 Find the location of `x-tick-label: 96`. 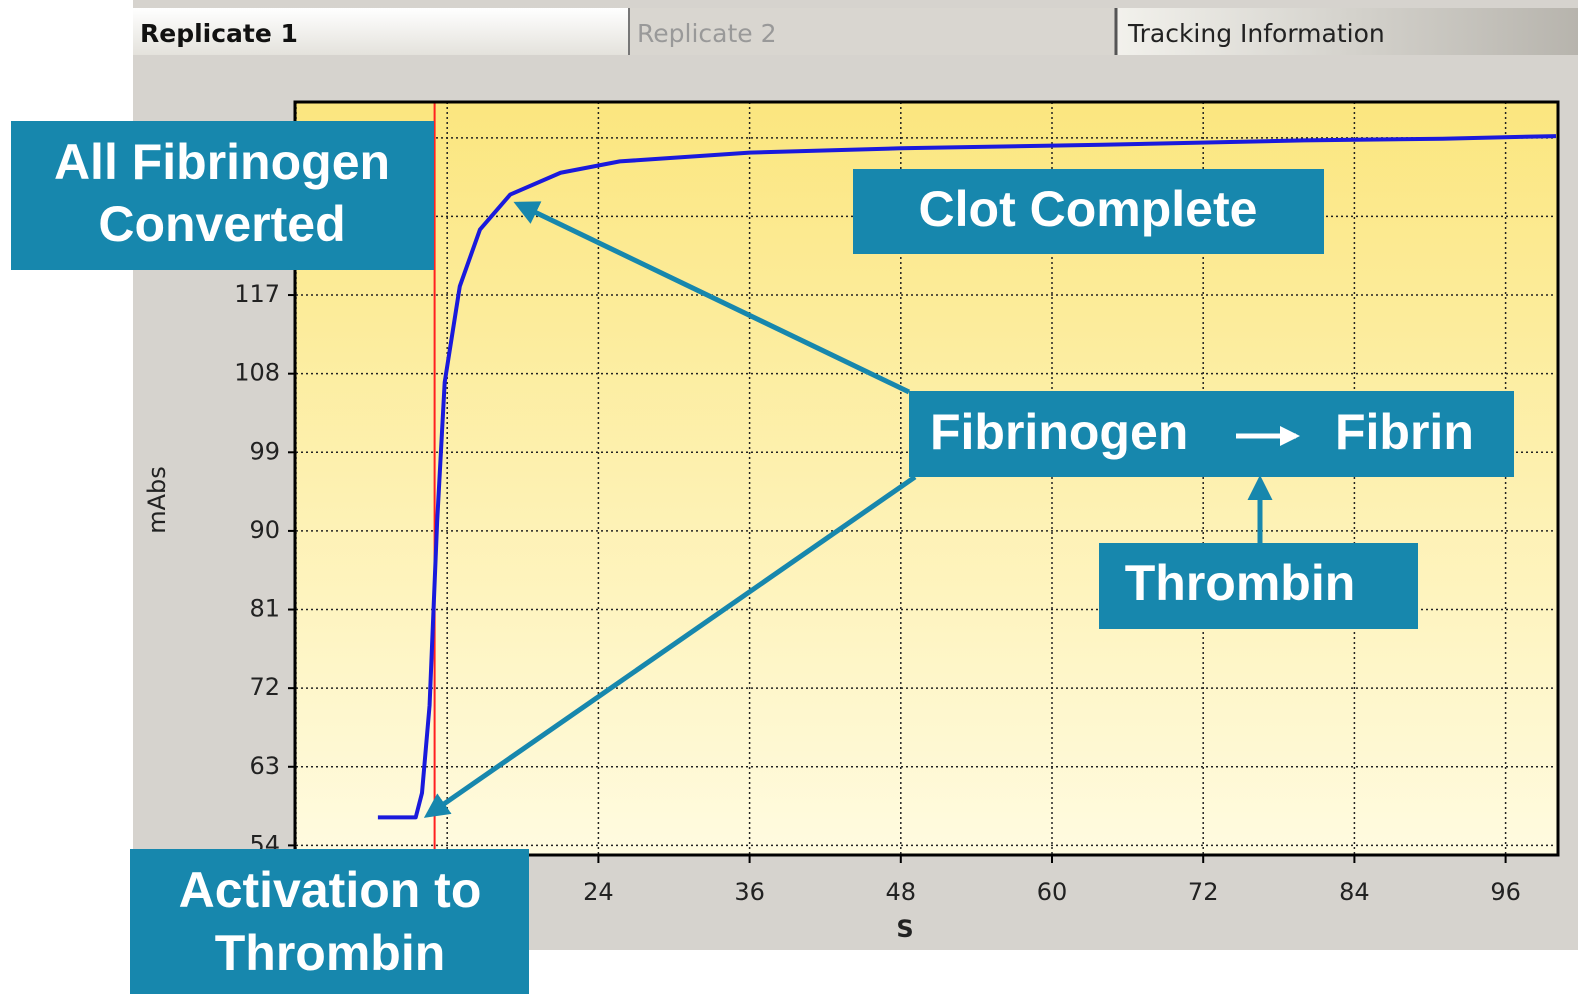

x-tick-label: 96 is located at coordinates (1505, 892).